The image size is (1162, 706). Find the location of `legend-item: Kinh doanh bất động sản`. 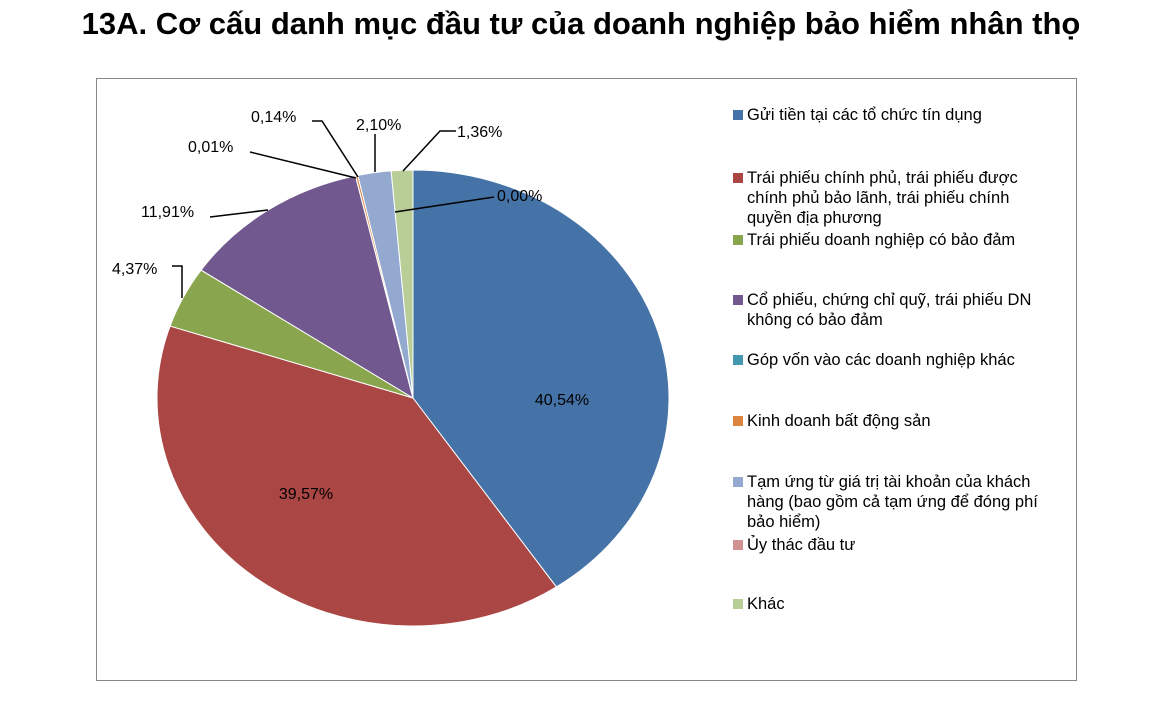

legend-item: Kinh doanh bất động sản is located at coordinates (890, 421).